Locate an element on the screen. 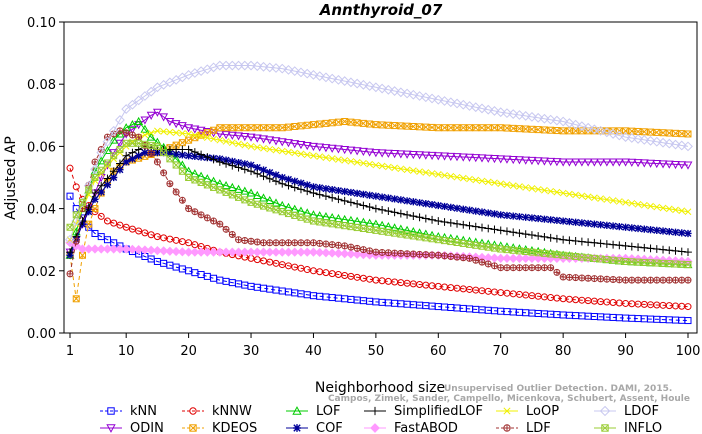 The image size is (702, 434). point-inflo-94-cross is located at coordinates (650, 263).